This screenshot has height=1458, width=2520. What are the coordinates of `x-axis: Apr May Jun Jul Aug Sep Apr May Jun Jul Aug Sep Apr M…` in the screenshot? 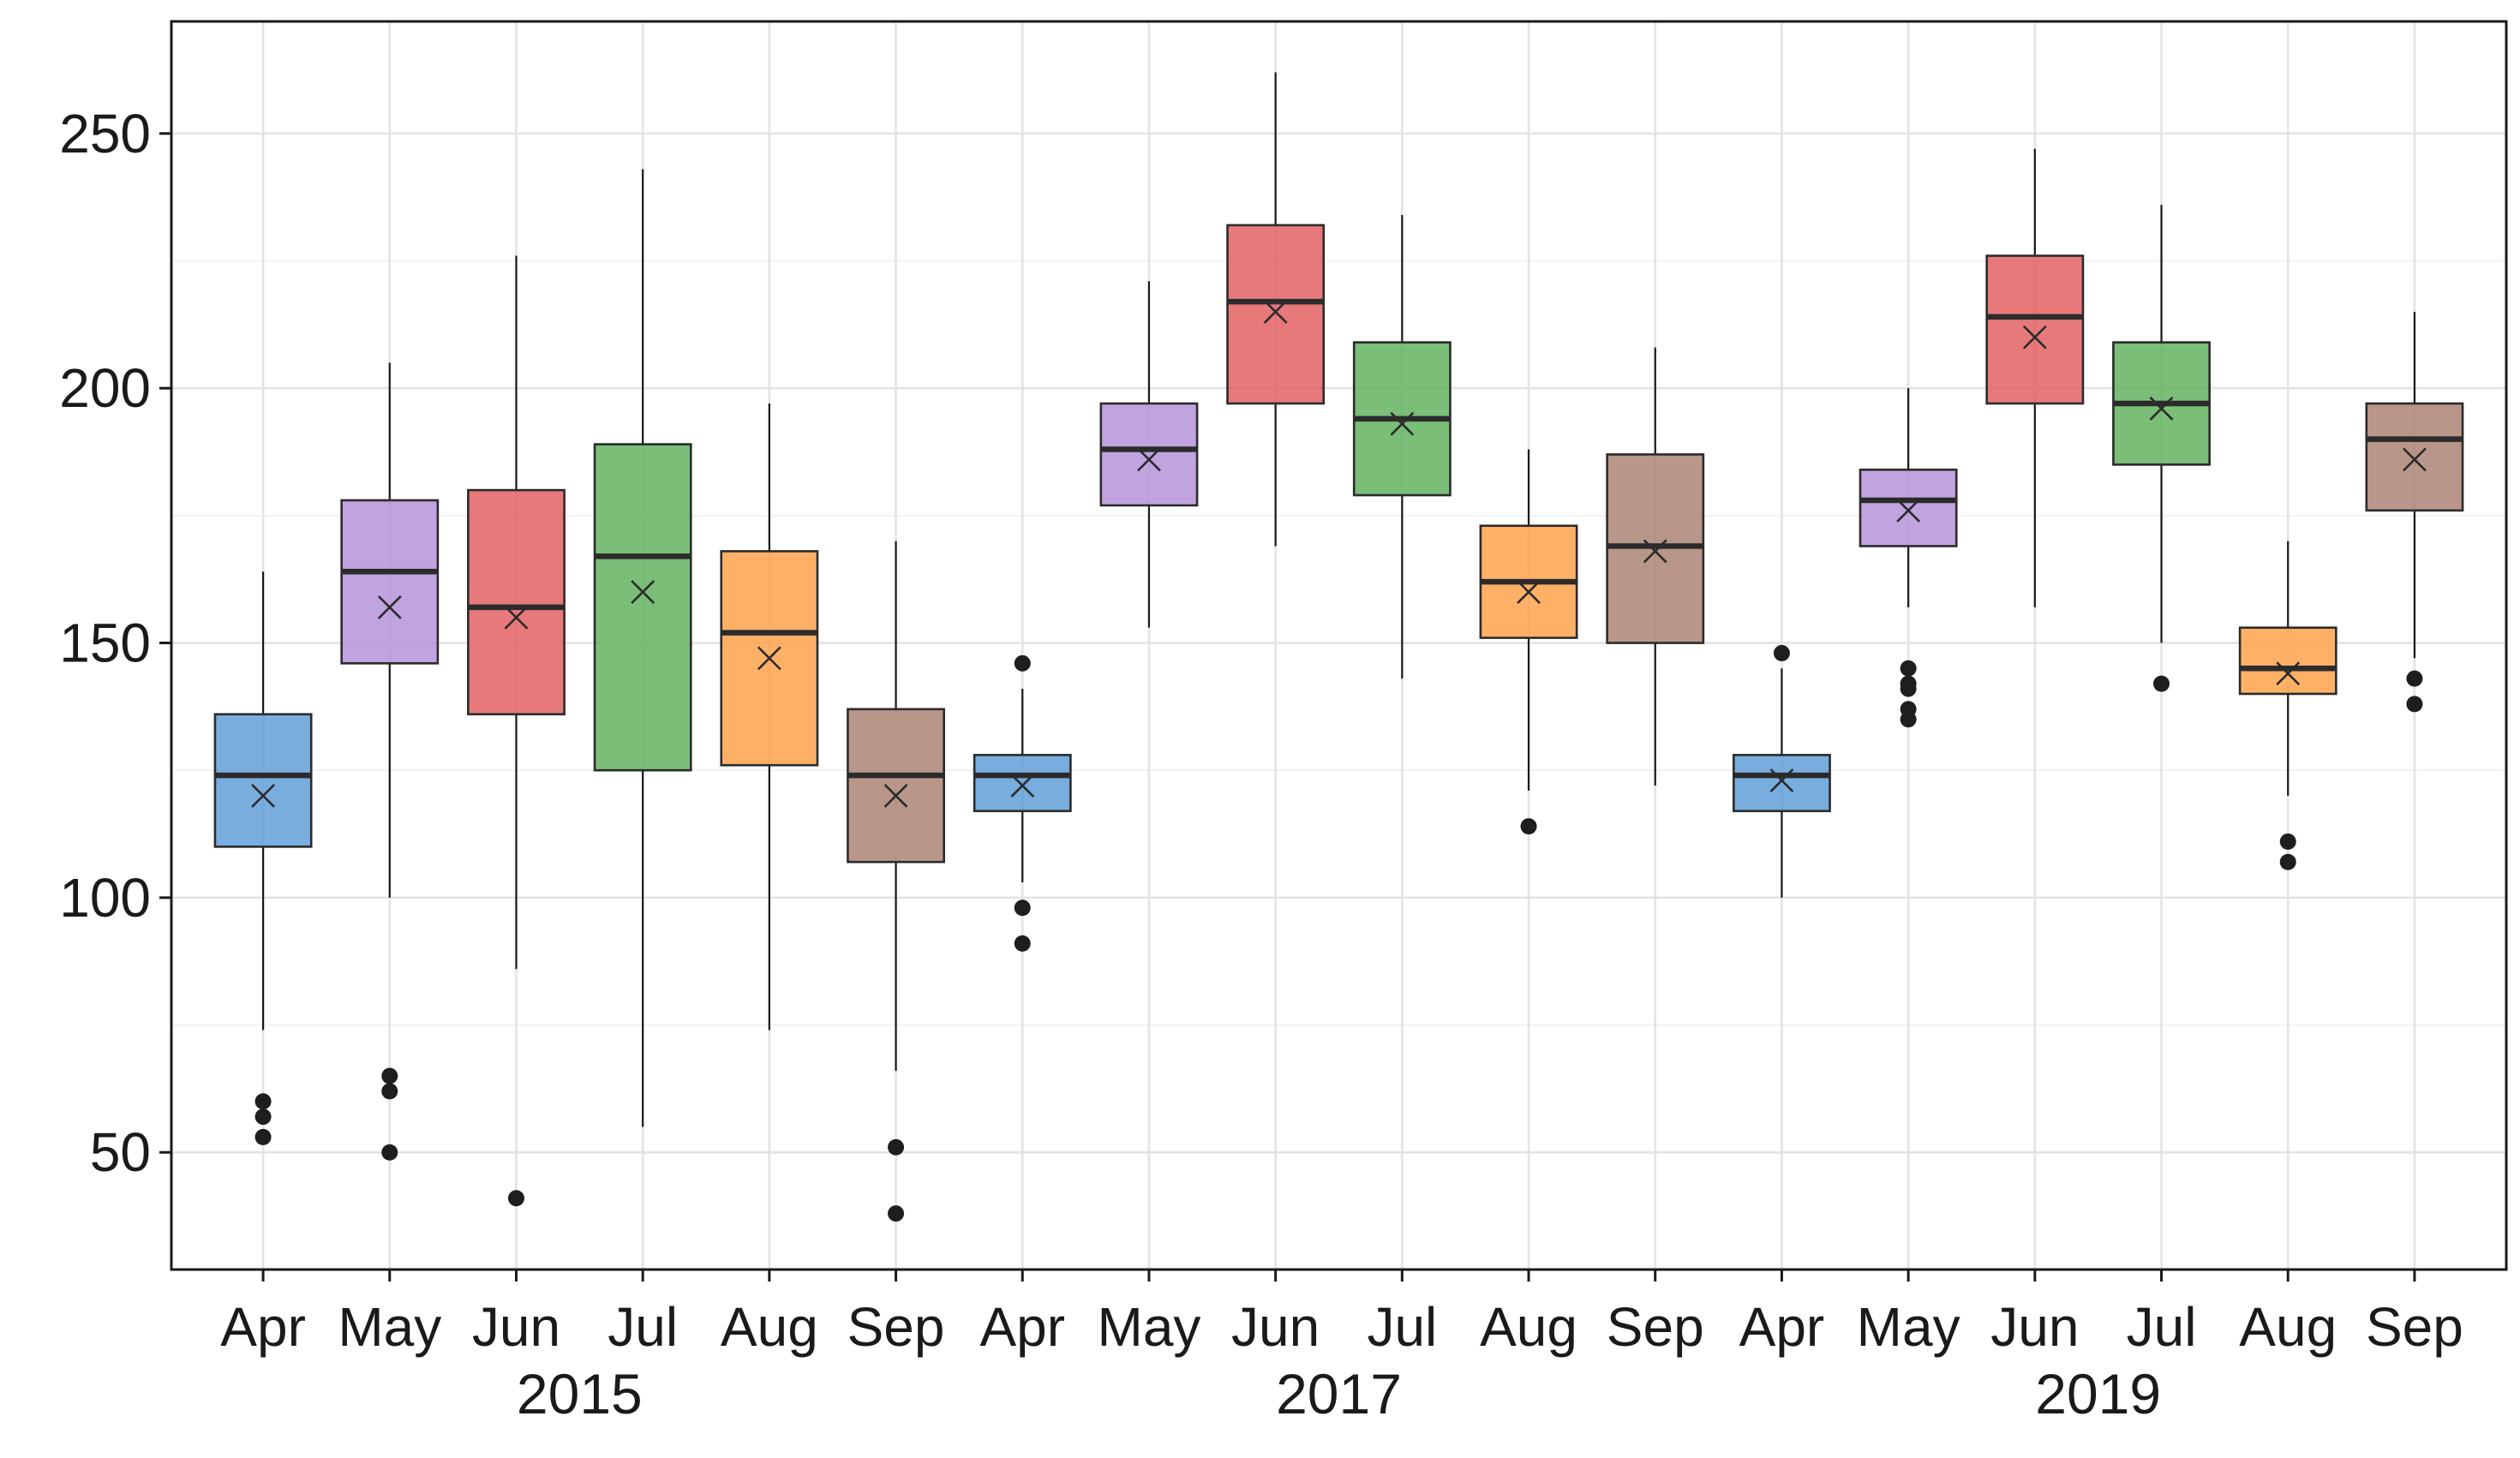 It's located at (1342, 1348).